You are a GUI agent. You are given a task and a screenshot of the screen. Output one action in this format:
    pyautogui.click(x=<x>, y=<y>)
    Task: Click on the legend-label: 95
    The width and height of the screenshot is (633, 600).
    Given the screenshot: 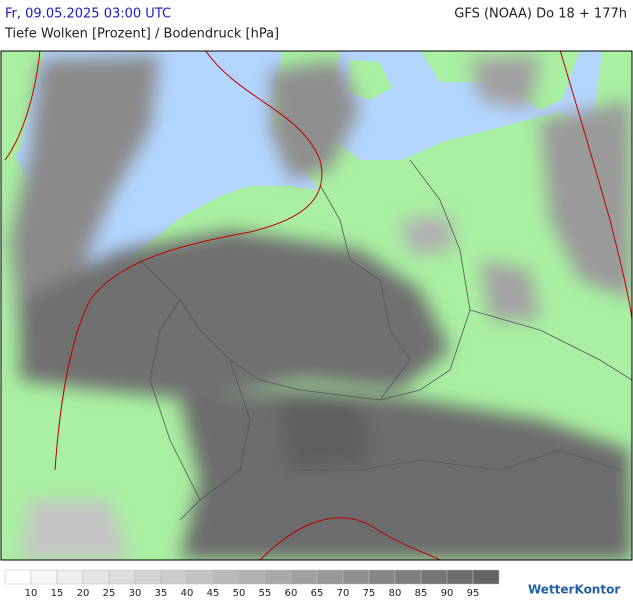 What is the action you would take?
    pyautogui.click(x=473, y=593)
    